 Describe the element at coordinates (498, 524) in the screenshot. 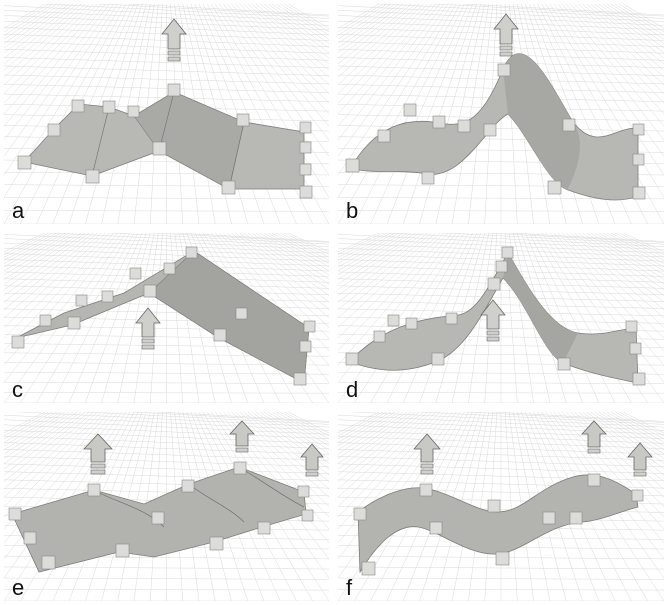

I see `membrane-surface` at that location.